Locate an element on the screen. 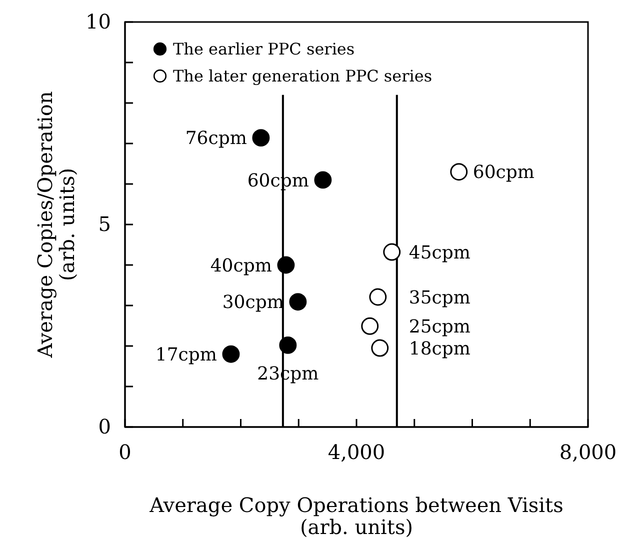  y-axis-title: Average Copies/Operation (arb. units) is located at coordinates (56, 225).